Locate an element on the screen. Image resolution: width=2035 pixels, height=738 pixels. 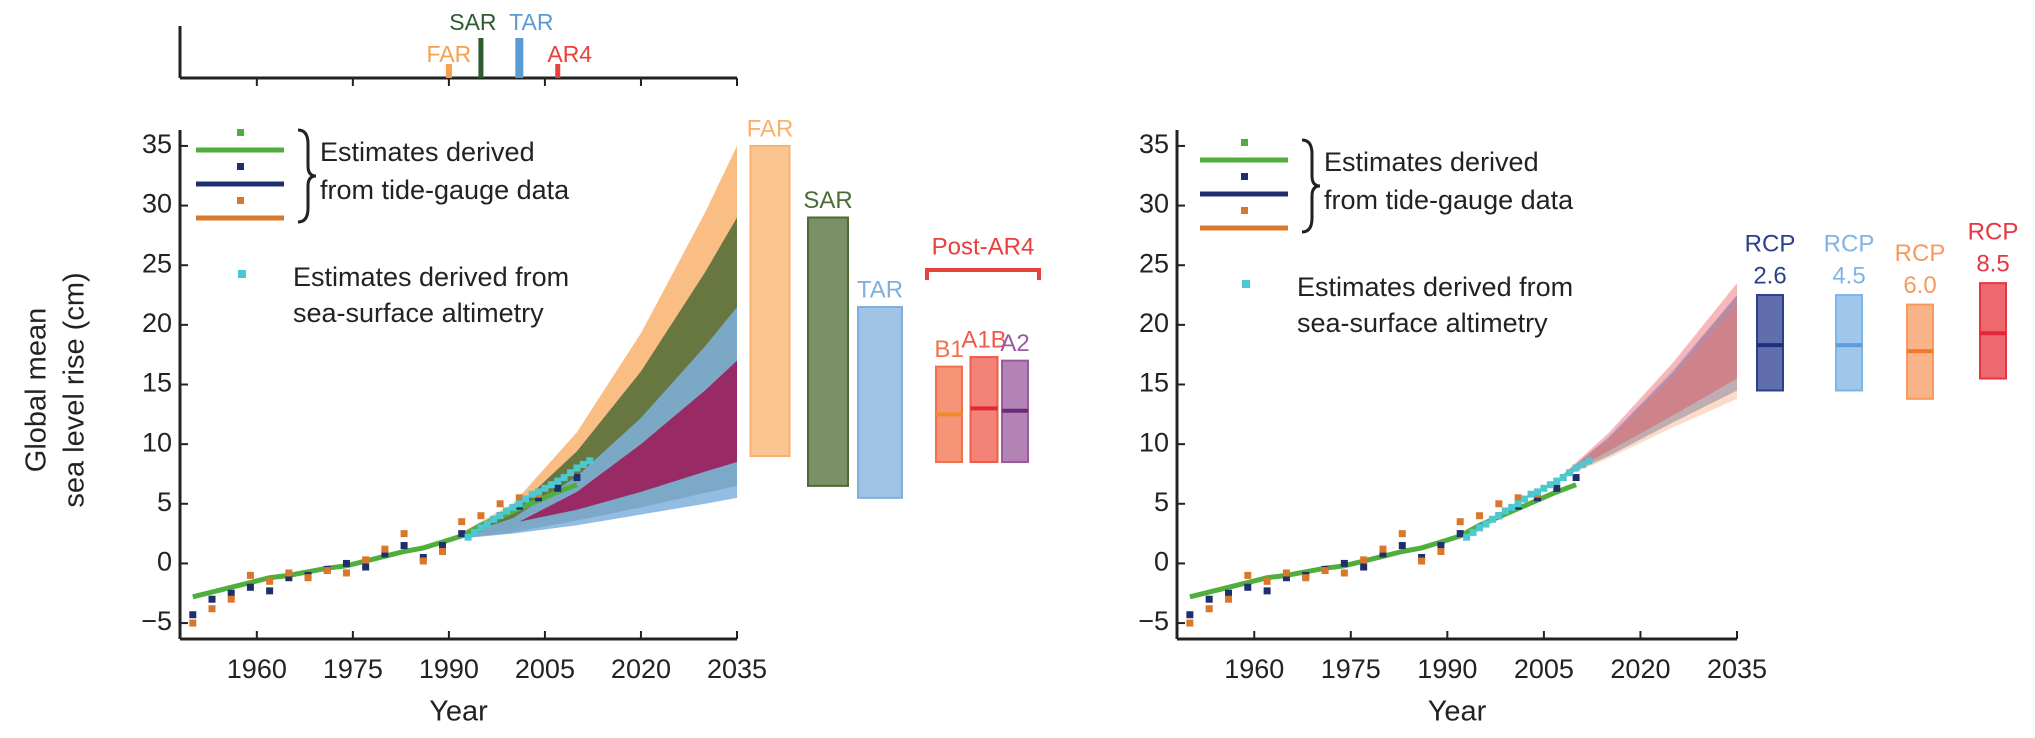
y-tick-label: 0 is located at coordinates (164, 562).